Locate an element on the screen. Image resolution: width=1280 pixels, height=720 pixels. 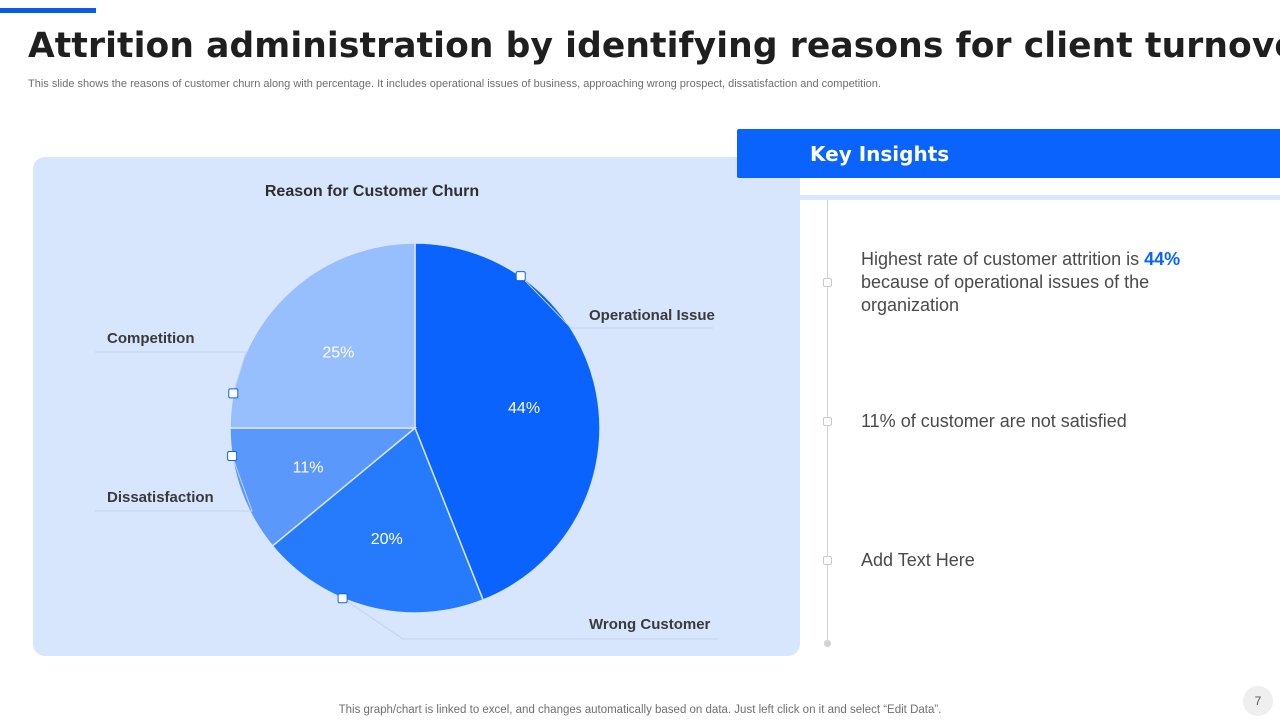
pie-slice-operational-issue is located at coordinates (507, 421).